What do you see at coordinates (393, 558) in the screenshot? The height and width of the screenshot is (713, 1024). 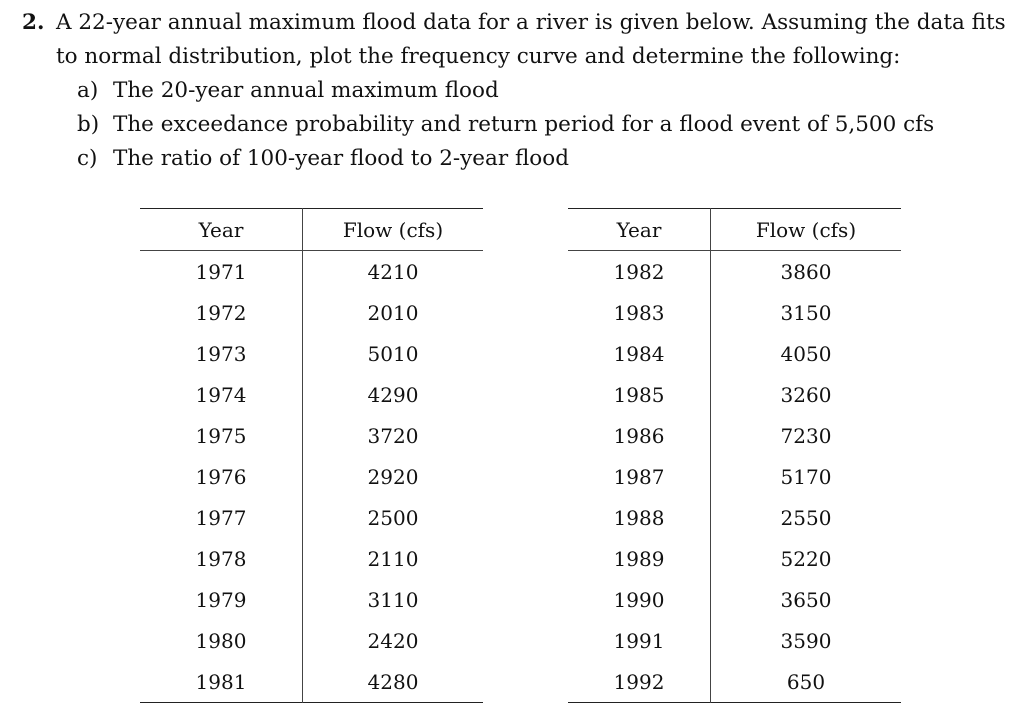 I see `flow-cell: 2110` at bounding box center [393, 558].